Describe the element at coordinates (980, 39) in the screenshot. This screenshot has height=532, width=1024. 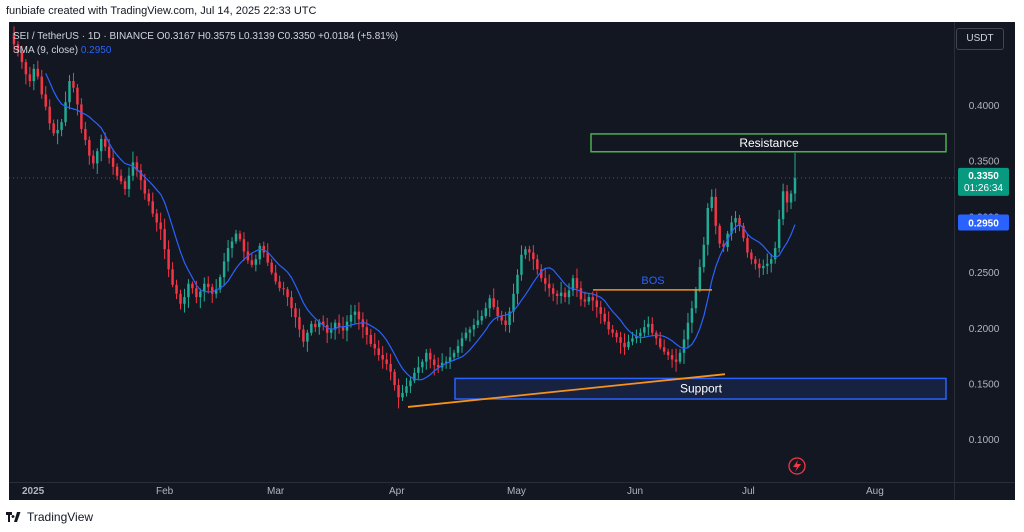
I see `currency-button: USDT` at that location.